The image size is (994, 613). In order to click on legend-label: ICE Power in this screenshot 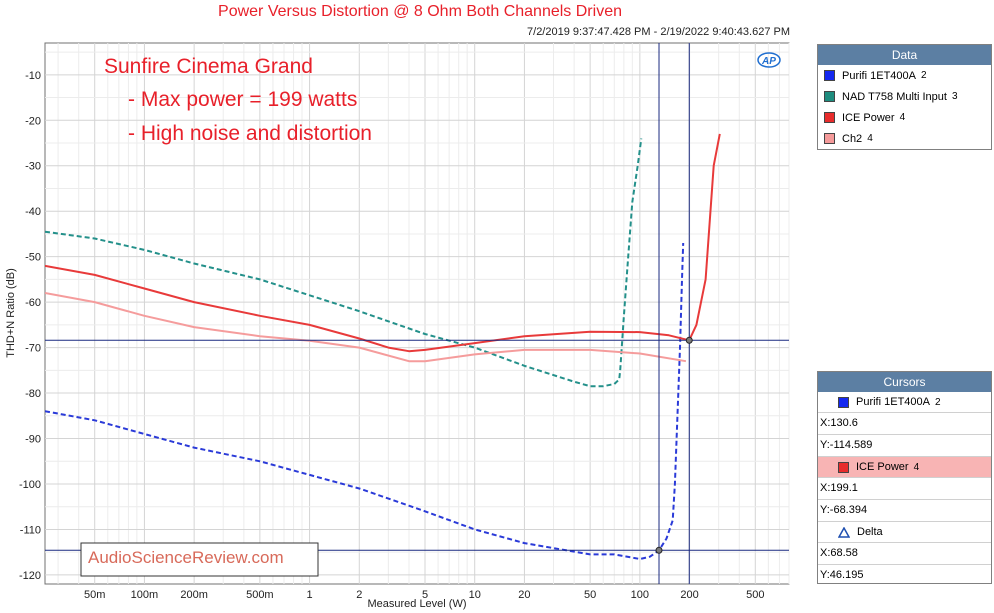, I will do `click(868, 117)`.